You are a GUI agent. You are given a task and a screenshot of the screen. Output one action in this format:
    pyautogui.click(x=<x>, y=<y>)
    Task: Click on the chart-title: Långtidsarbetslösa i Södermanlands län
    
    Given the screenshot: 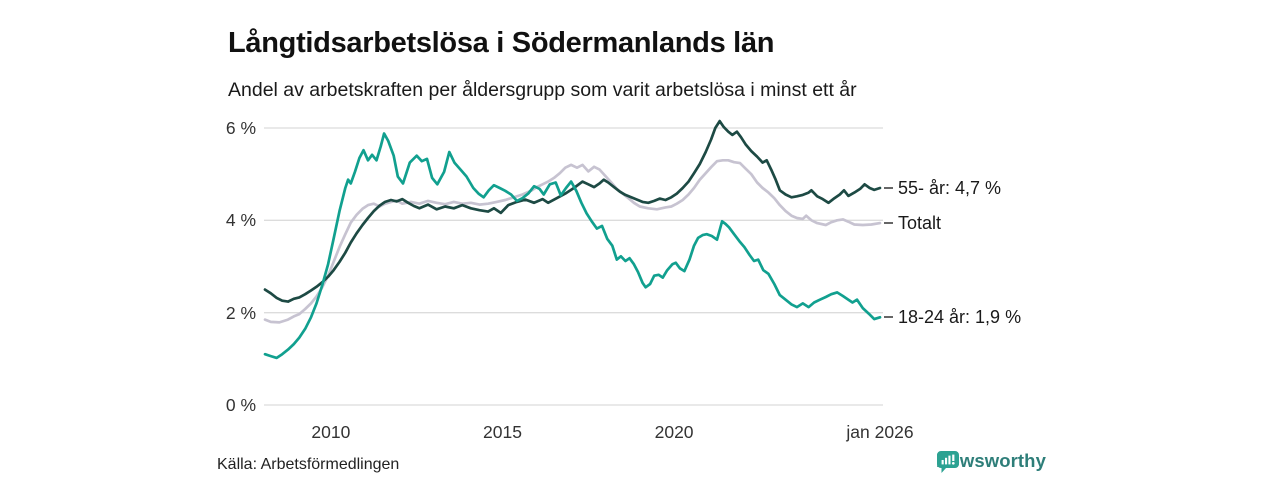 What is the action you would take?
    pyautogui.click(x=501, y=43)
    